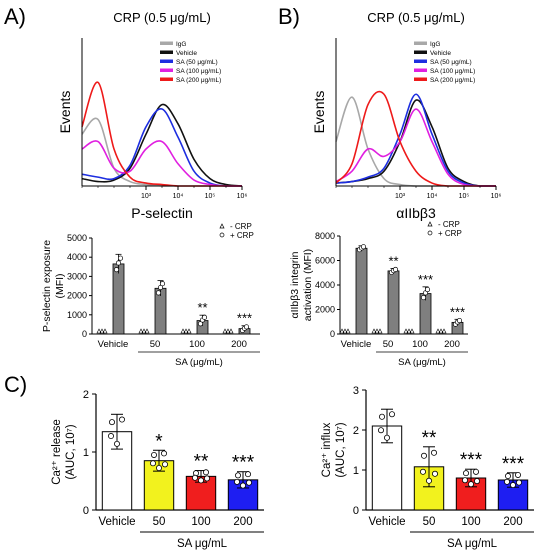 The width and height of the screenshot is (550, 558). What do you see at coordinates (432, 196) in the screenshot?
I see `x-tick-label: 10⁴` at bounding box center [432, 196].